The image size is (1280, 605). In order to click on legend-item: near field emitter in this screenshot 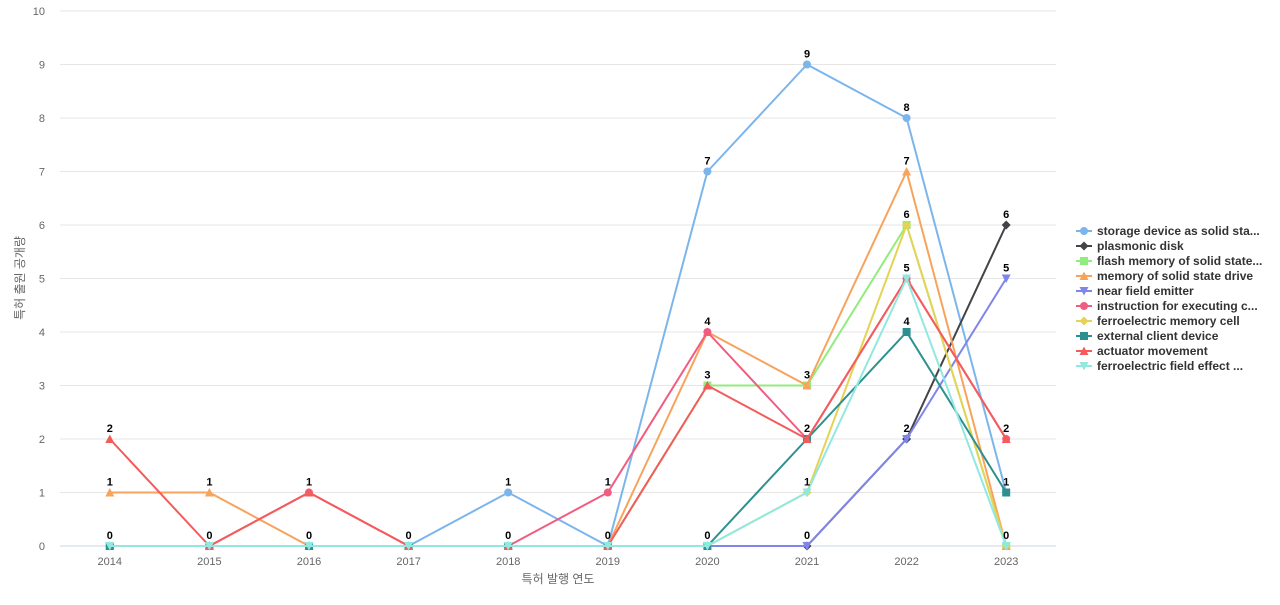, I will do `click(1135, 291)`.